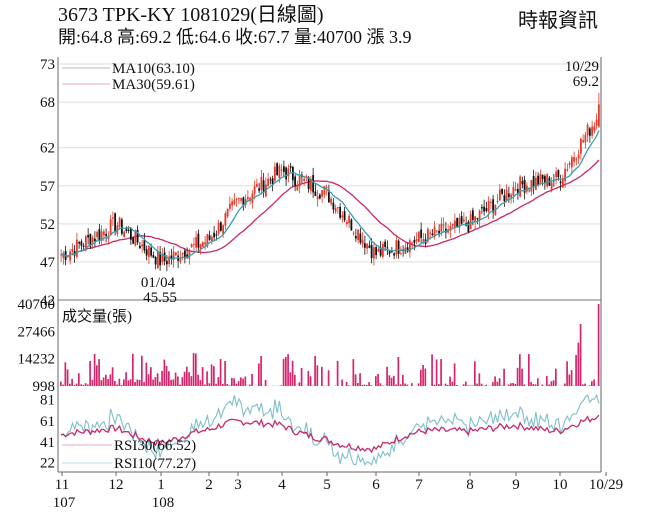 The height and width of the screenshot is (525, 656). What do you see at coordinates (582, 67) in the screenshot?
I see `high-date-label: 10/29` at bounding box center [582, 67].